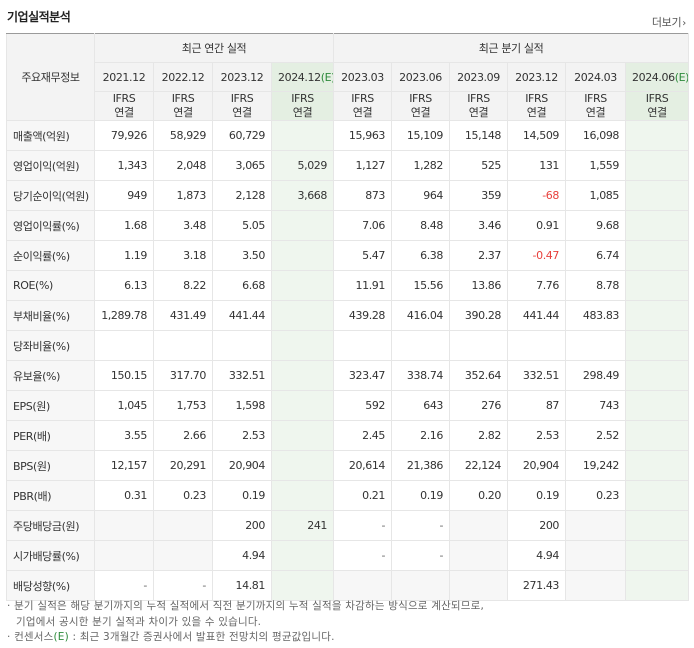 This screenshot has width=694, height=648. Describe the element at coordinates (537, 285) in the screenshot. I see `table-cell: 7.76` at that location.